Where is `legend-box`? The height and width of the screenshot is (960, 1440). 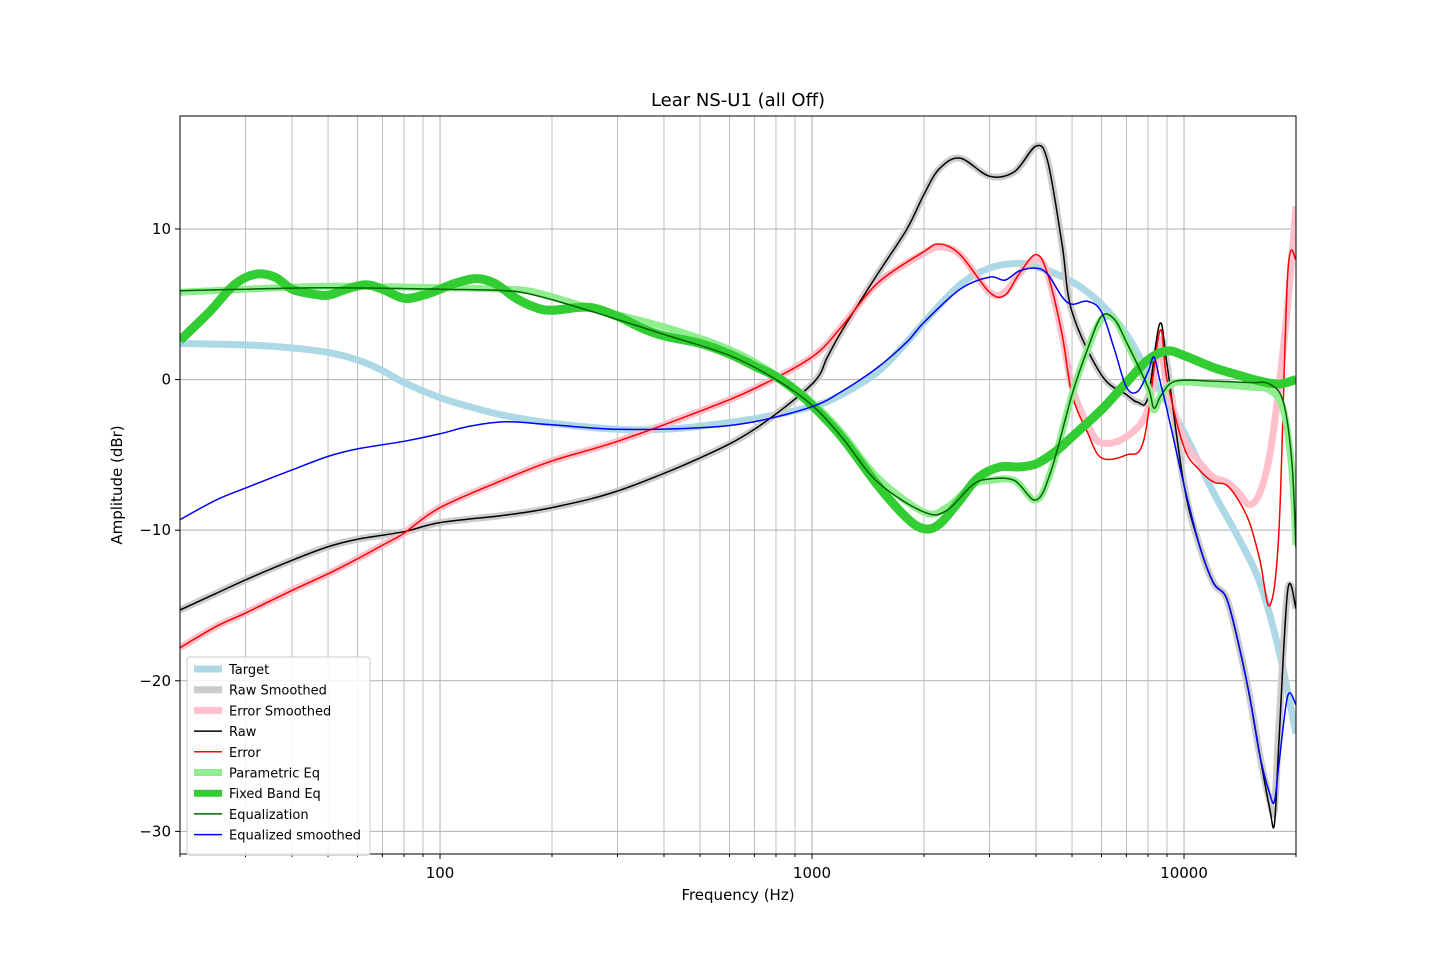
legend-box is located at coordinates (278, 756).